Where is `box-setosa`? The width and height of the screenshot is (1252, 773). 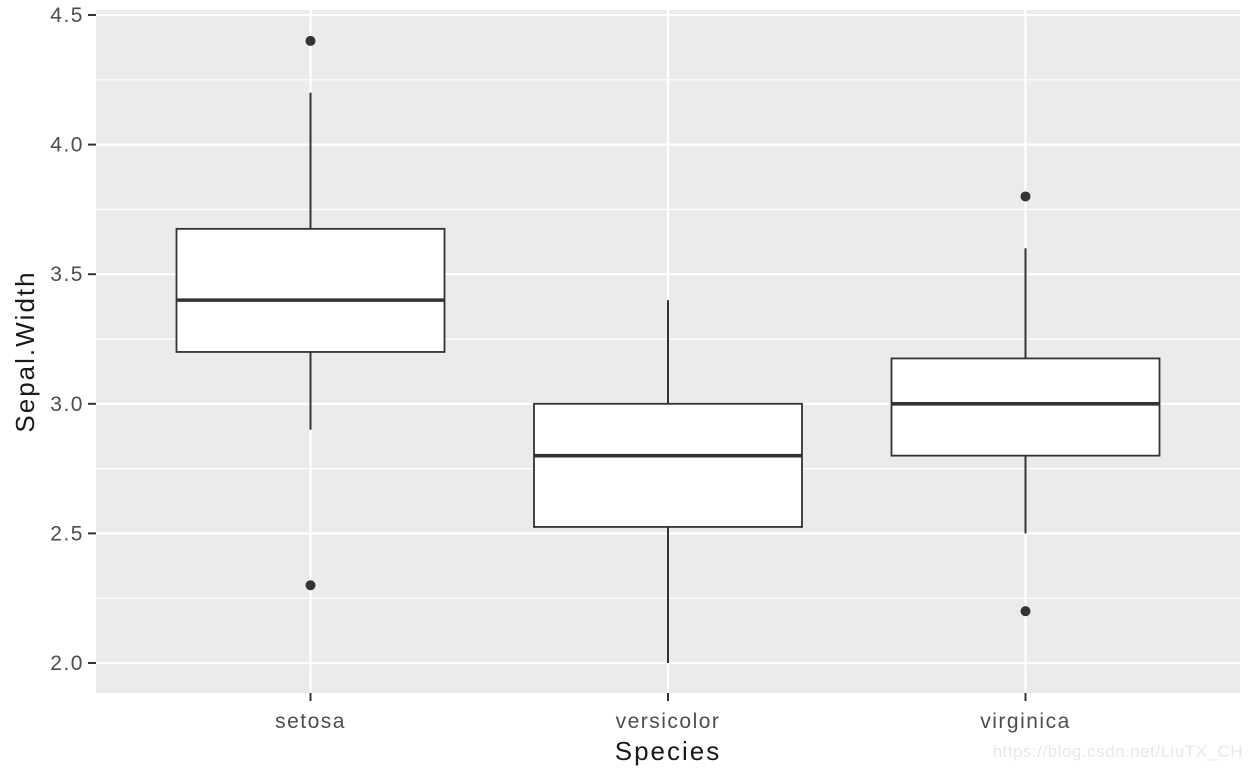
box-setosa is located at coordinates (310, 290).